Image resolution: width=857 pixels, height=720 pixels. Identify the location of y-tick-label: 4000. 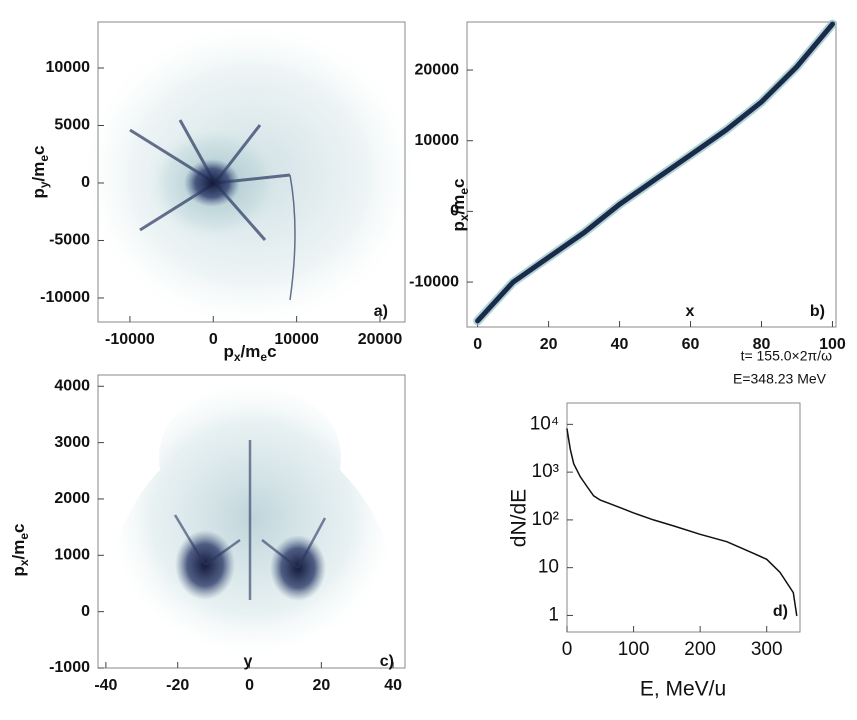
(72, 385).